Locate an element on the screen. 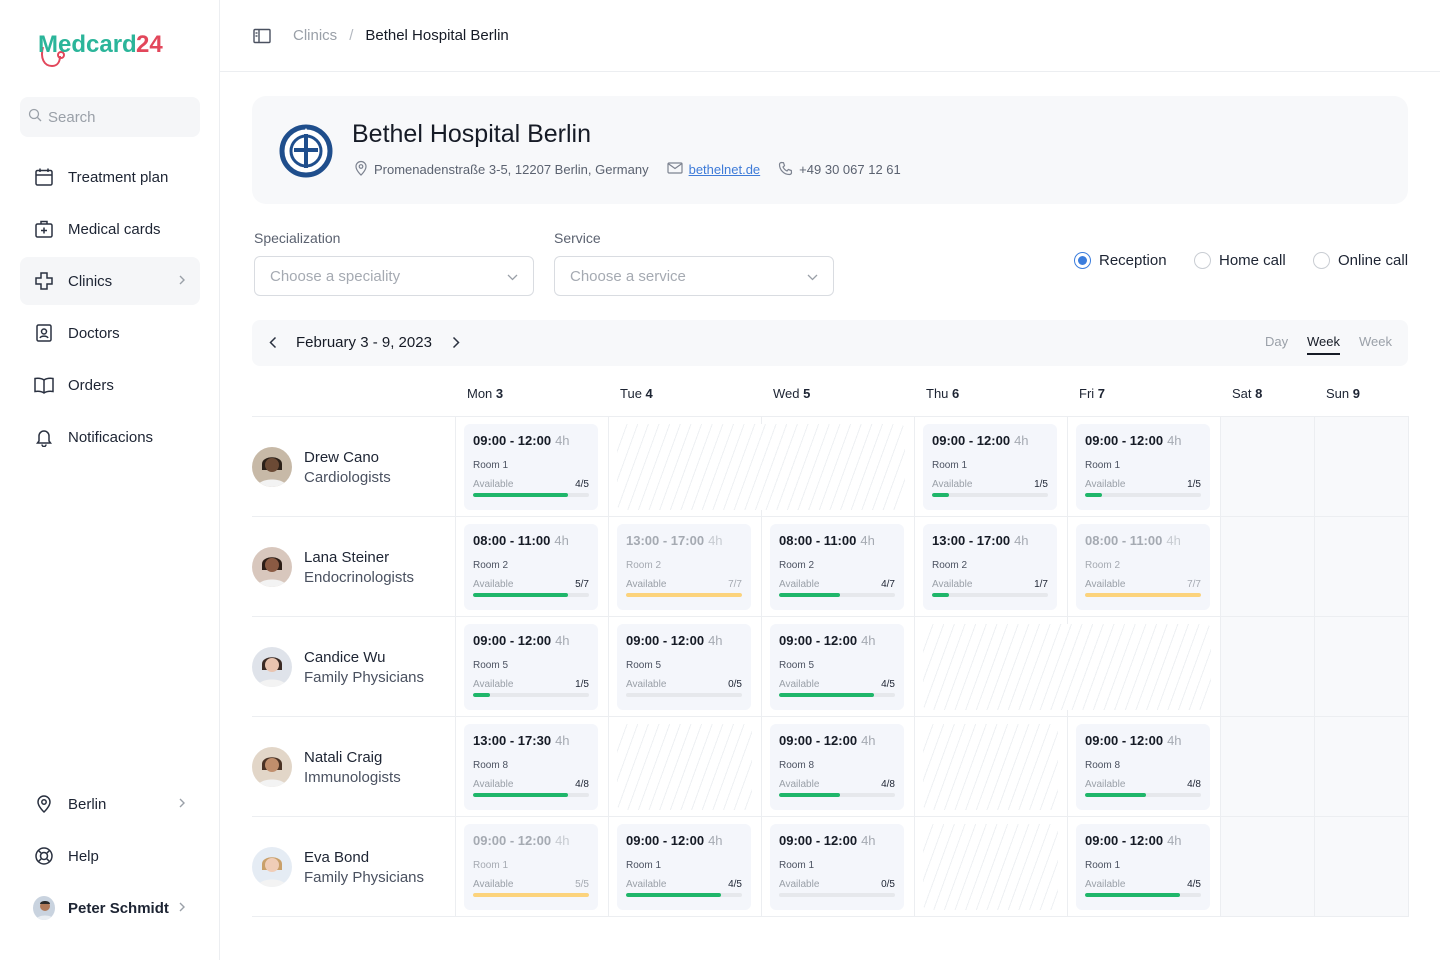  radio-unchecked-icon is located at coordinates (1321, 260).